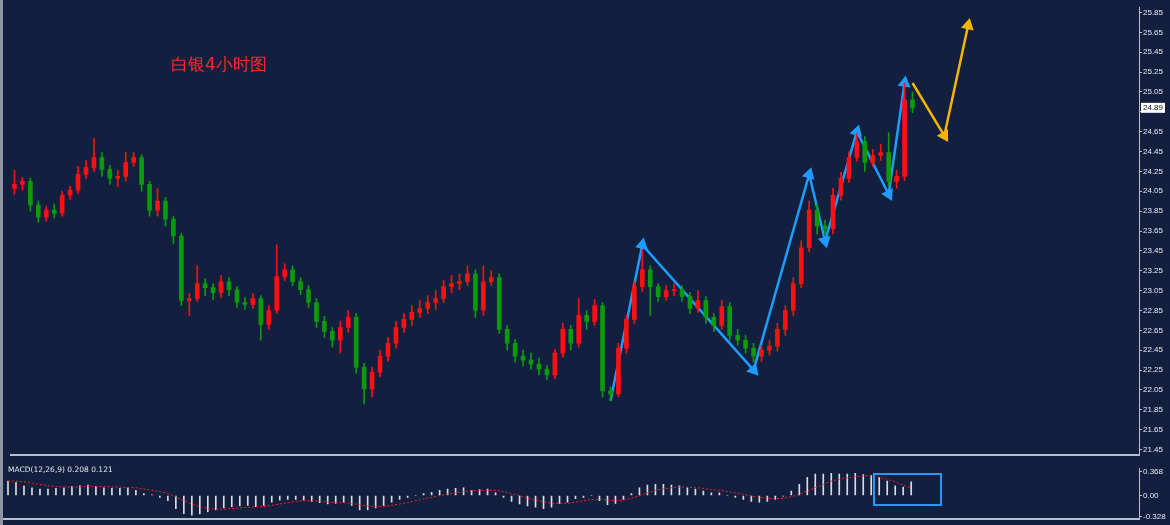 This screenshot has height=525, width=1170. Describe the element at coordinates (1153, 350) in the screenshot. I see `y-tick-label: 22.45` at that location.